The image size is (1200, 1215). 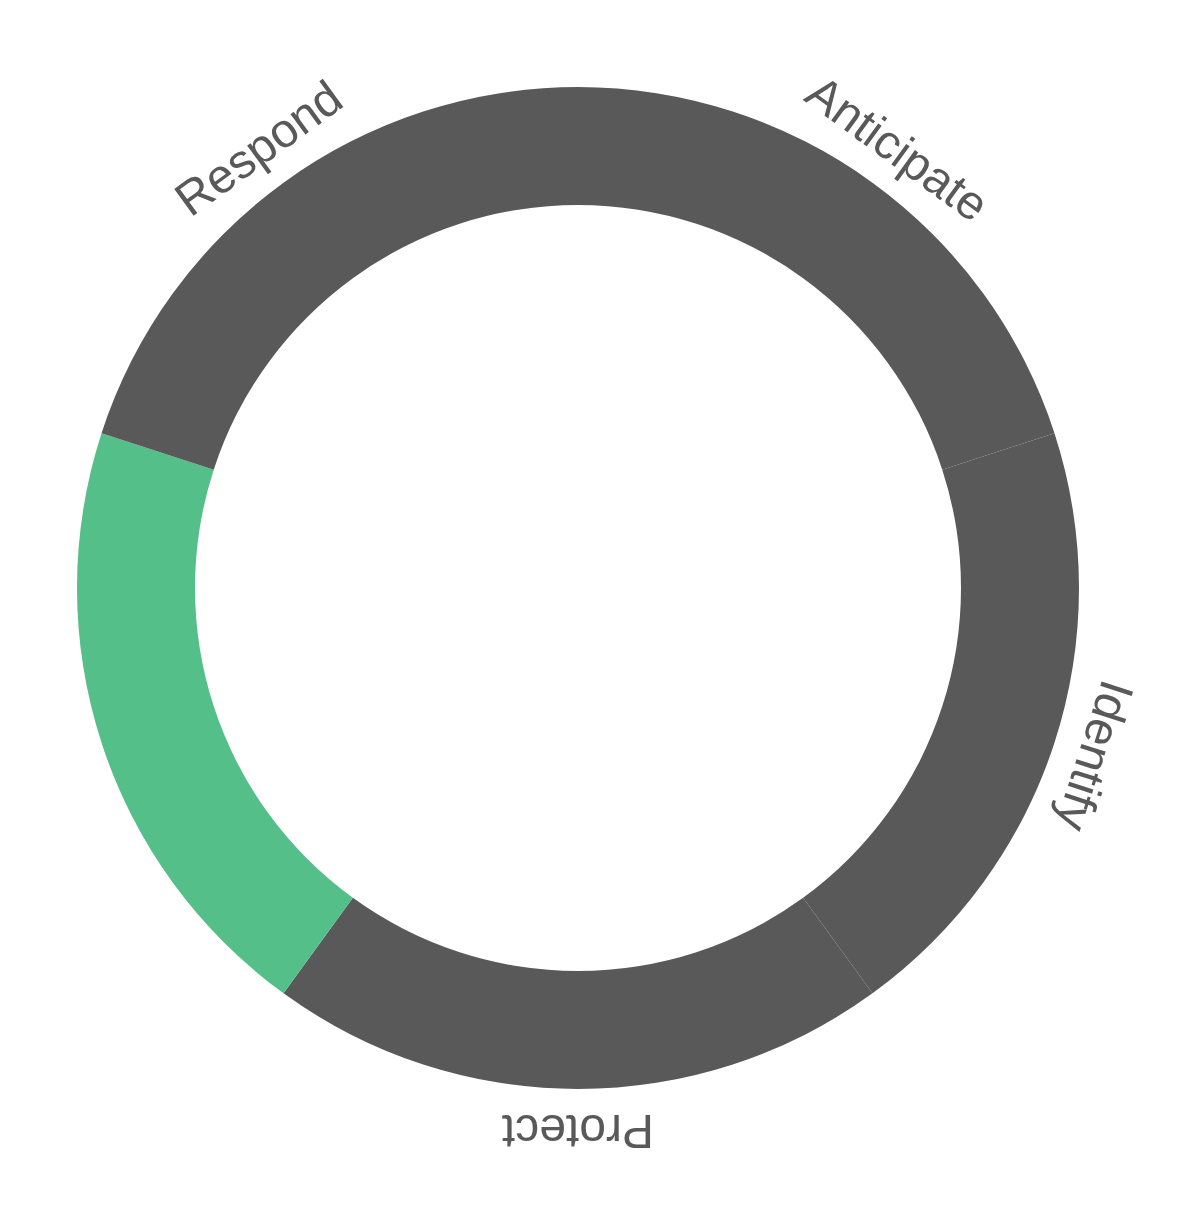 I want to click on donut-slice, so click(x=215, y=713).